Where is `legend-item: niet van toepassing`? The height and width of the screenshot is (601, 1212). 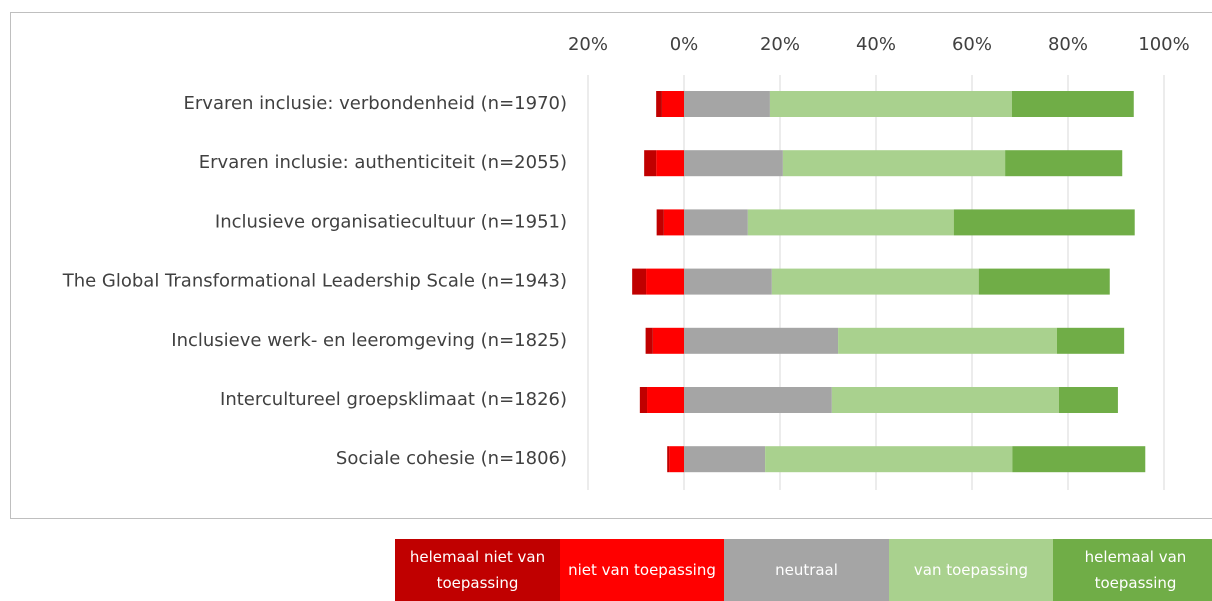 legend-item: niet van toepassing is located at coordinates (642, 570).